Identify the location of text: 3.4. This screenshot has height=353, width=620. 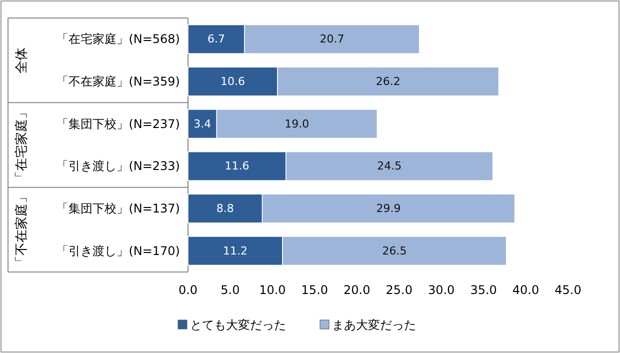
(203, 123).